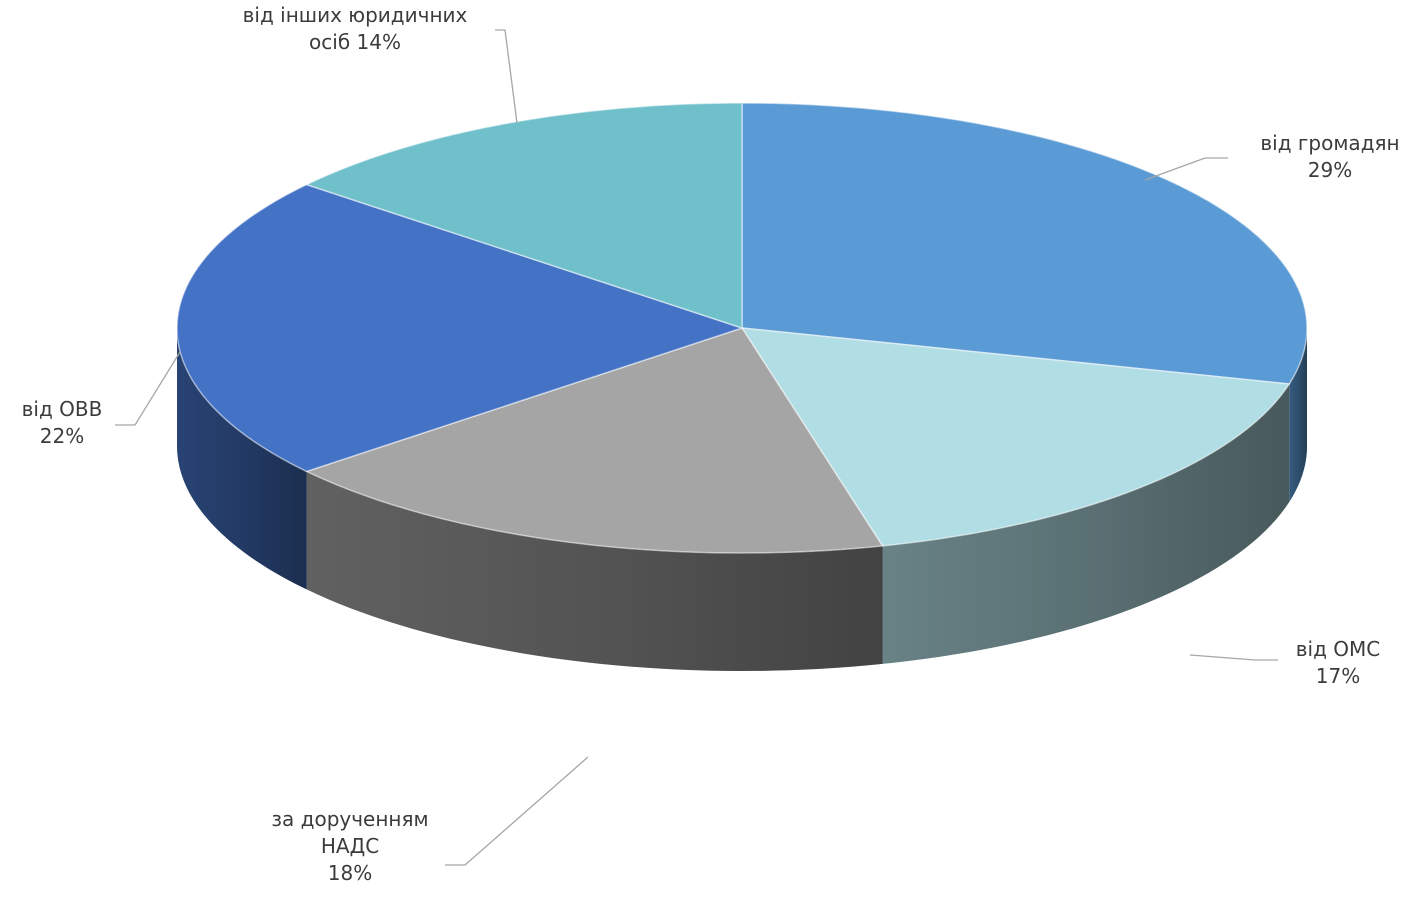 This screenshot has height=905, width=1412. Describe the element at coordinates (1330, 170) in the screenshot. I see `data-label-line: 29%` at that location.